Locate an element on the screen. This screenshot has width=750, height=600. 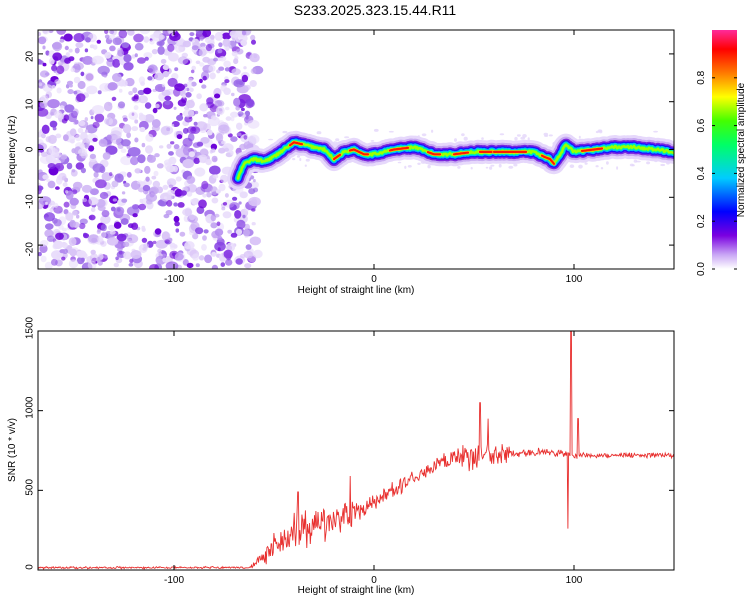
spectrogram-ylabel: Frequency (Hz) is located at coordinates (12, 150).